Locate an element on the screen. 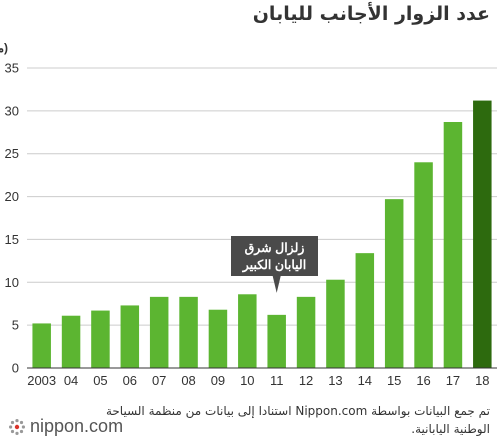  y-tick-label: 30 is located at coordinates (12, 110).